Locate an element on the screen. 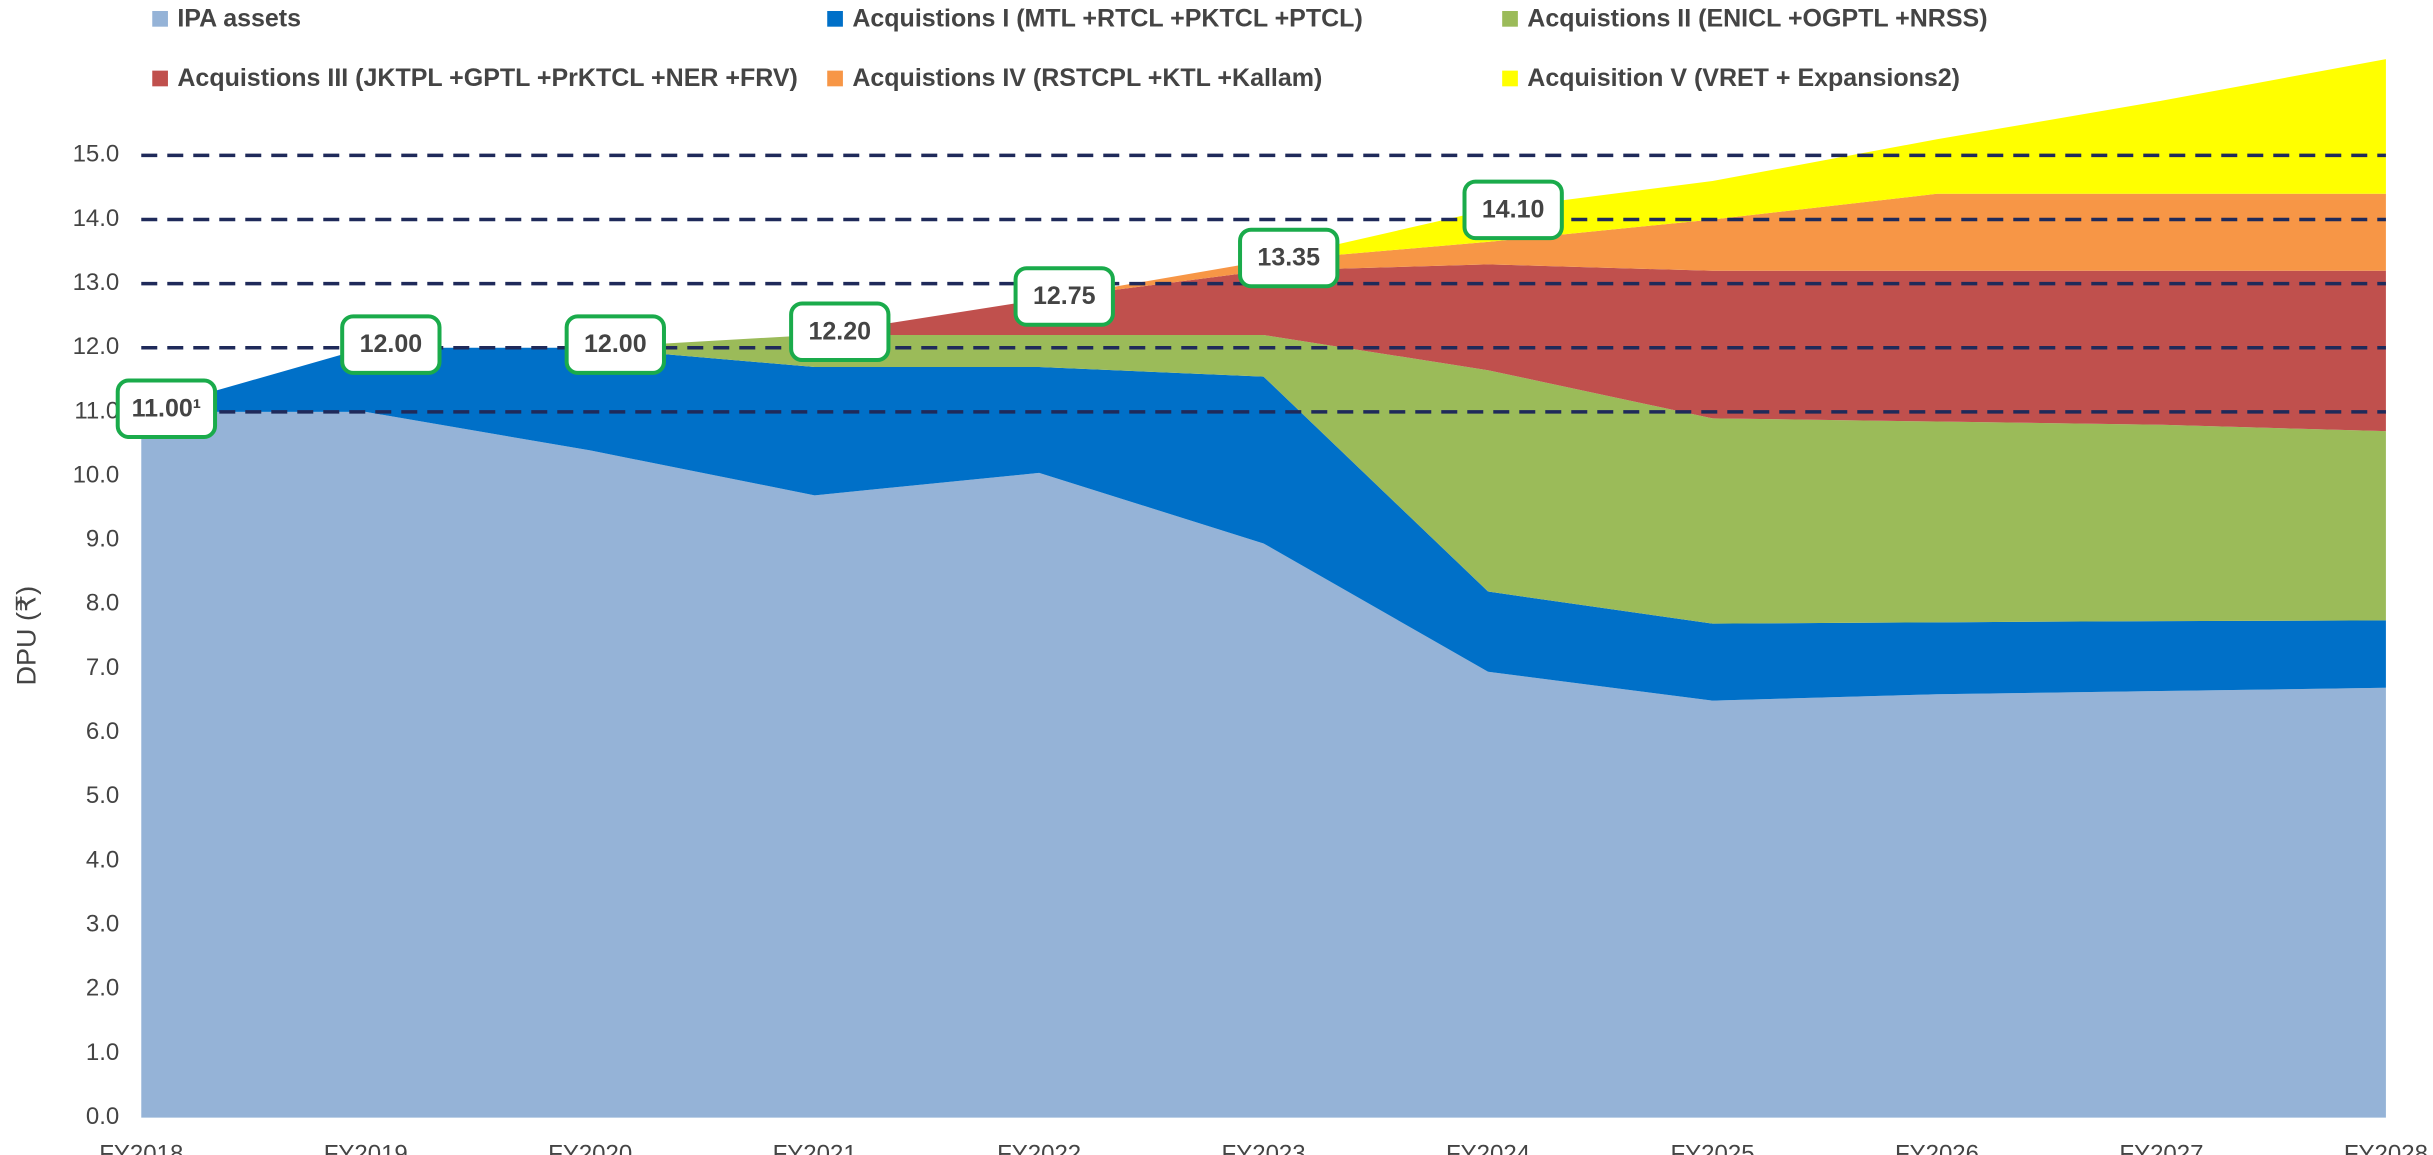  legend-label: Acquistions II (ENICL +OGPTL +NRSS) is located at coordinates (1757, 18).